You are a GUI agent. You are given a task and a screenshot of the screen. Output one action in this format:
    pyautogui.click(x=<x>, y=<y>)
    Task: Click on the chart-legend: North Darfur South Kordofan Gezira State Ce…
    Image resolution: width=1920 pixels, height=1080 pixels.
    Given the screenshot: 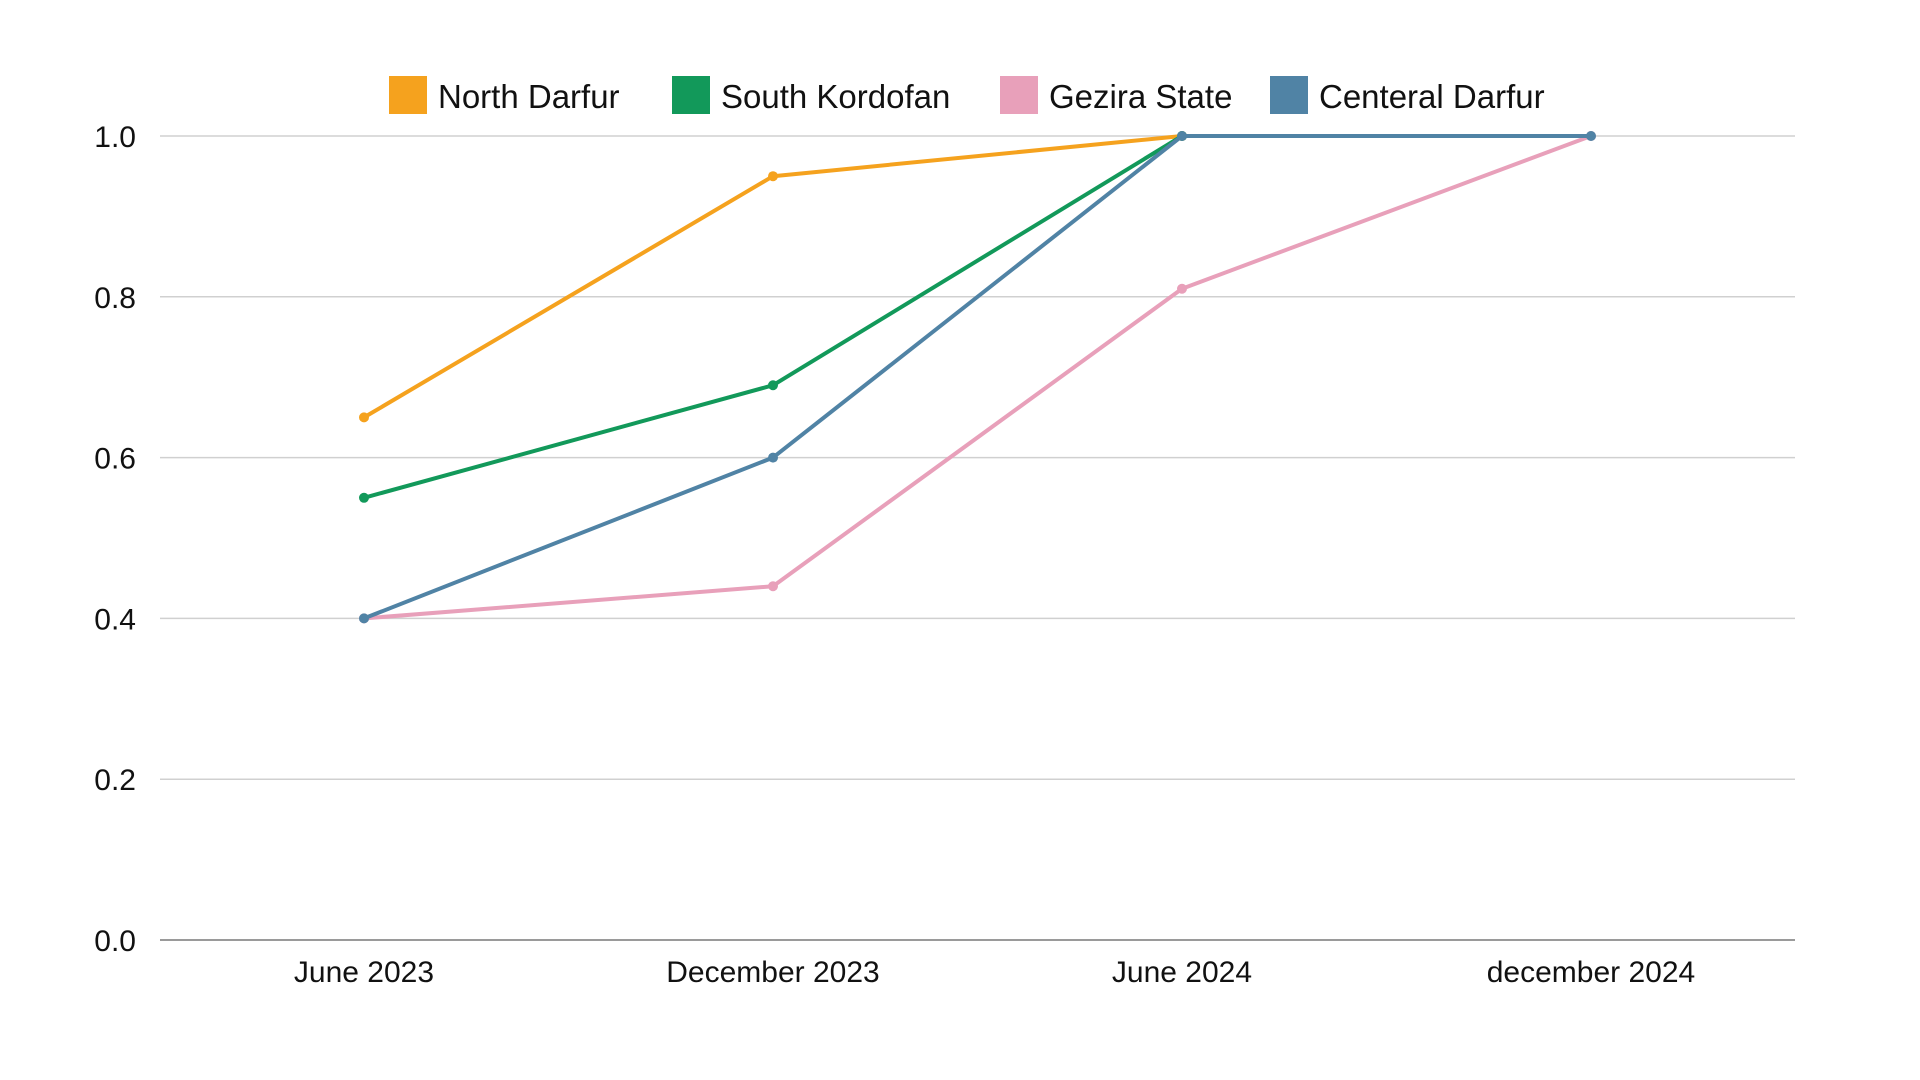 What is the action you would take?
    pyautogui.click(x=967, y=95)
    